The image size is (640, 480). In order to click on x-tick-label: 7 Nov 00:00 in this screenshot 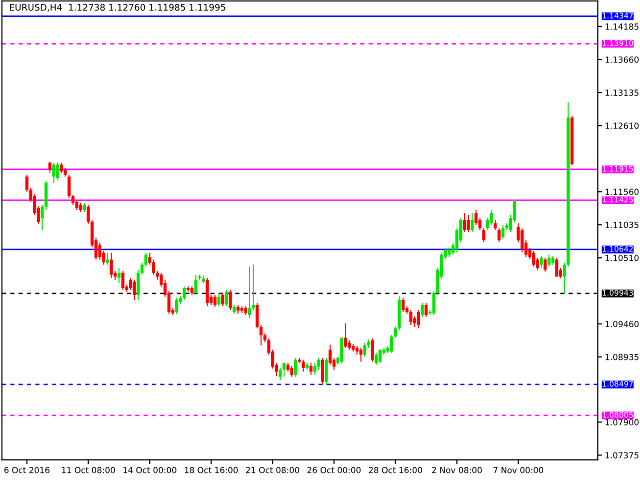, I will do `click(519, 470)`.